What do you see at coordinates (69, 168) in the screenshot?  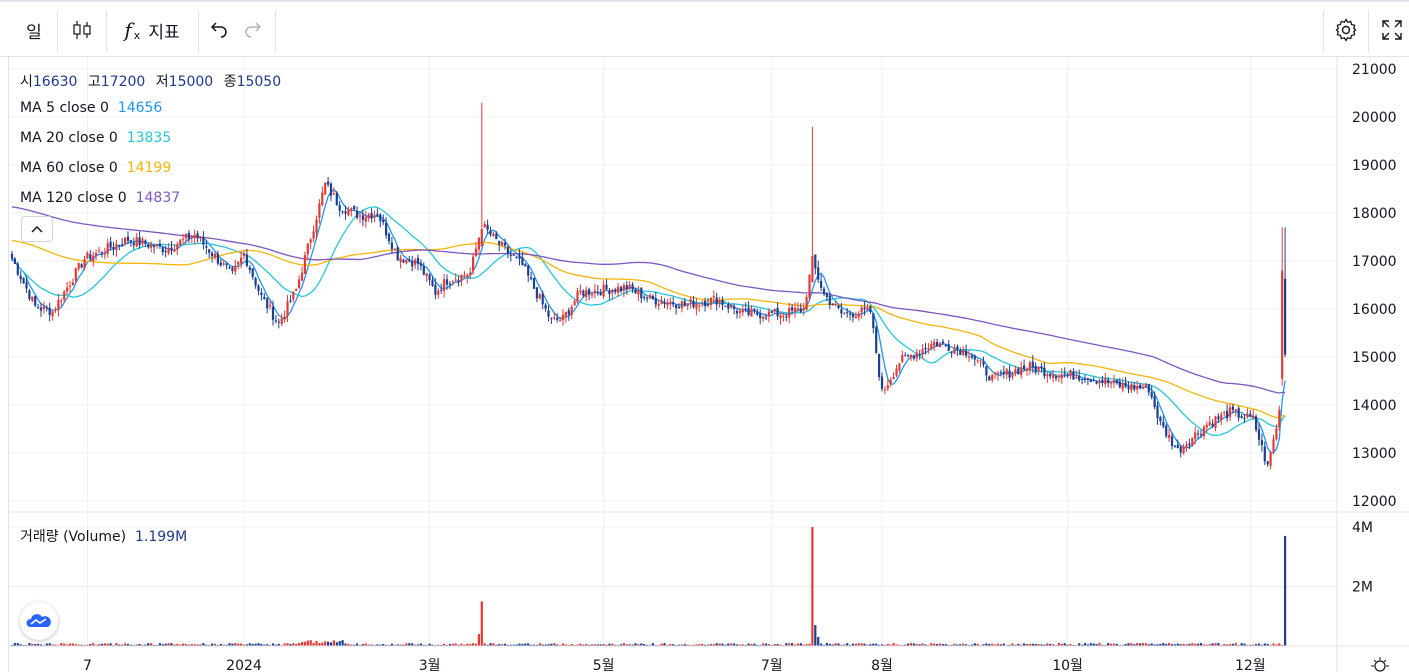 I see `ma60-label: MA 60 close 0` at bounding box center [69, 168].